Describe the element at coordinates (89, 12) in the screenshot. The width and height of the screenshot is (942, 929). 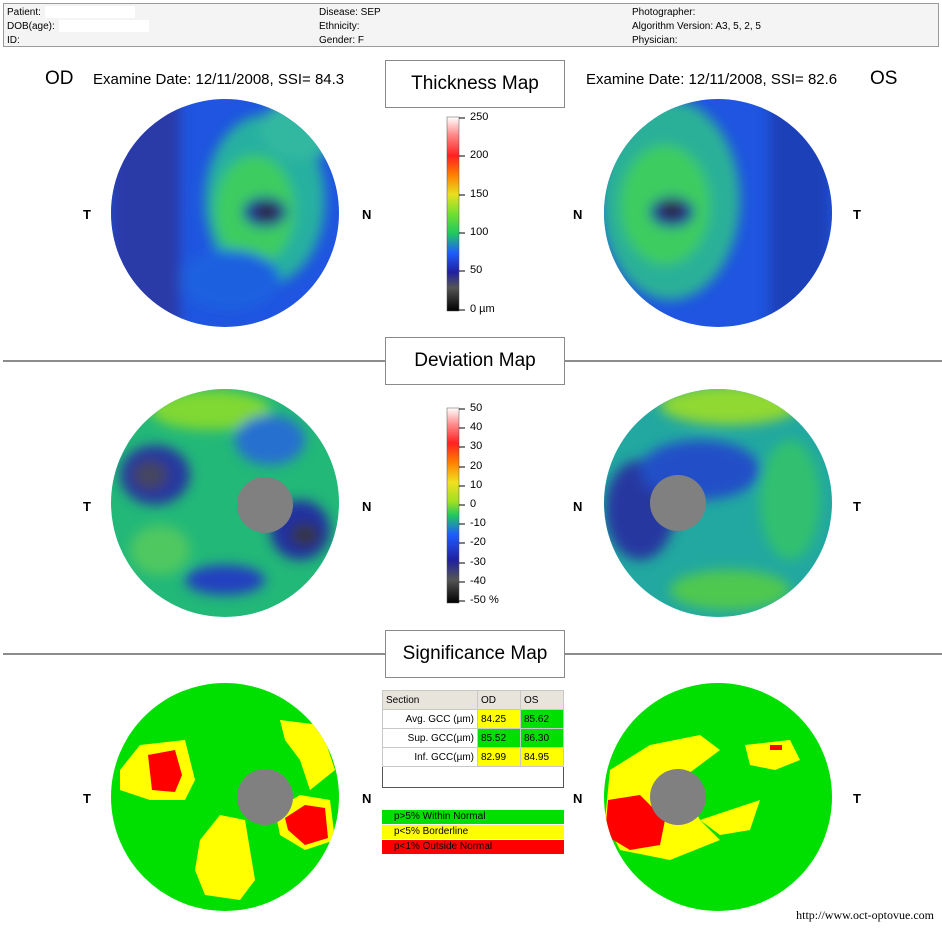
I see `patient-redacted` at that location.